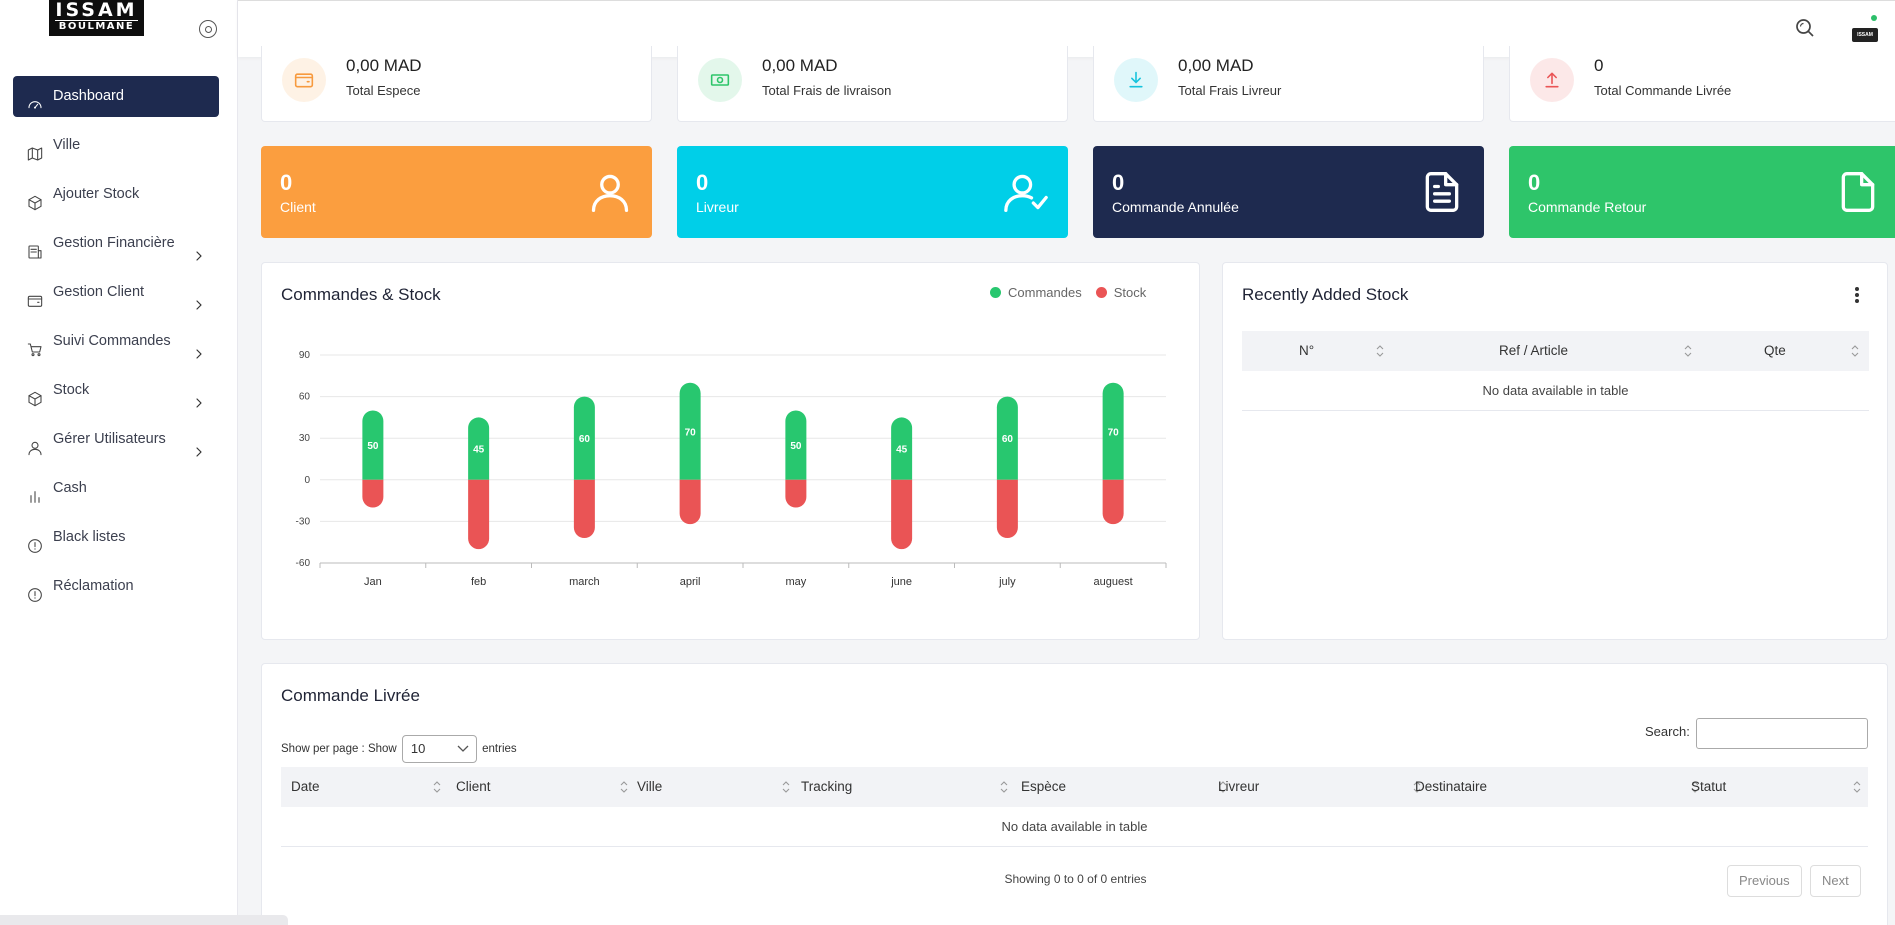 The image size is (1895, 925). Describe the element at coordinates (1288, 84) in the screenshot. I see `stat-card-total-frais-livreur: 0,00 MAD Total Frais Livreur` at that location.